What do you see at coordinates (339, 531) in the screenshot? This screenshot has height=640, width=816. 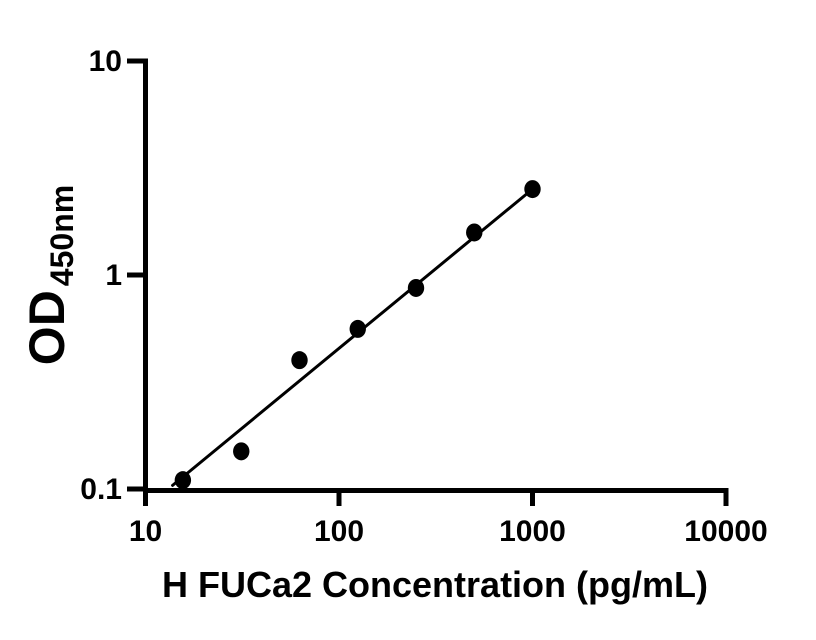 I see `x-tick-label: 100` at bounding box center [339, 531].